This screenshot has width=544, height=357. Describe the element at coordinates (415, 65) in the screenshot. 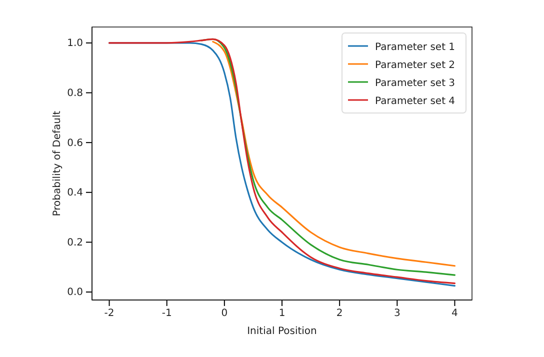

I see `legend-label: Parameter set 2` at that location.